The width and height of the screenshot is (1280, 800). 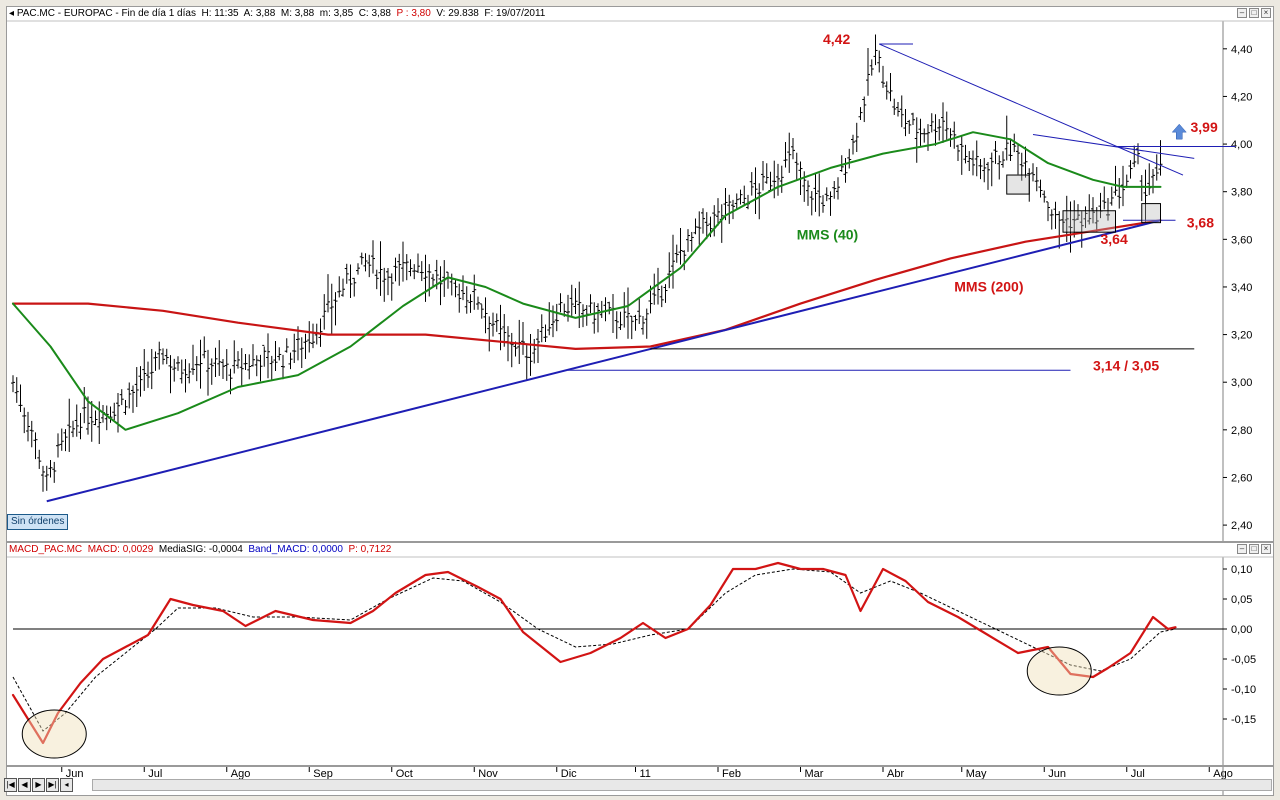 What do you see at coordinates (1241, 600) in the screenshot?
I see `y-tick-label: 0,05` at bounding box center [1241, 600].